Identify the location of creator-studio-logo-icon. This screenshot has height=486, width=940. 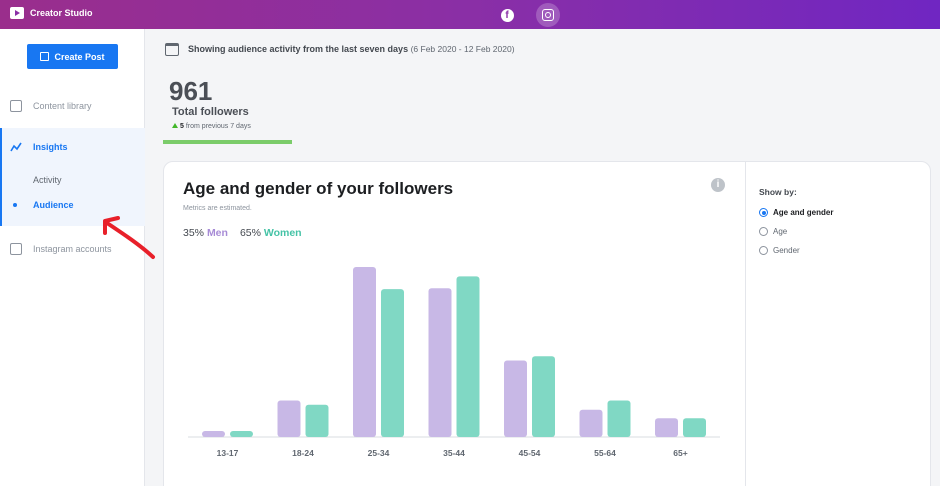
(17, 13).